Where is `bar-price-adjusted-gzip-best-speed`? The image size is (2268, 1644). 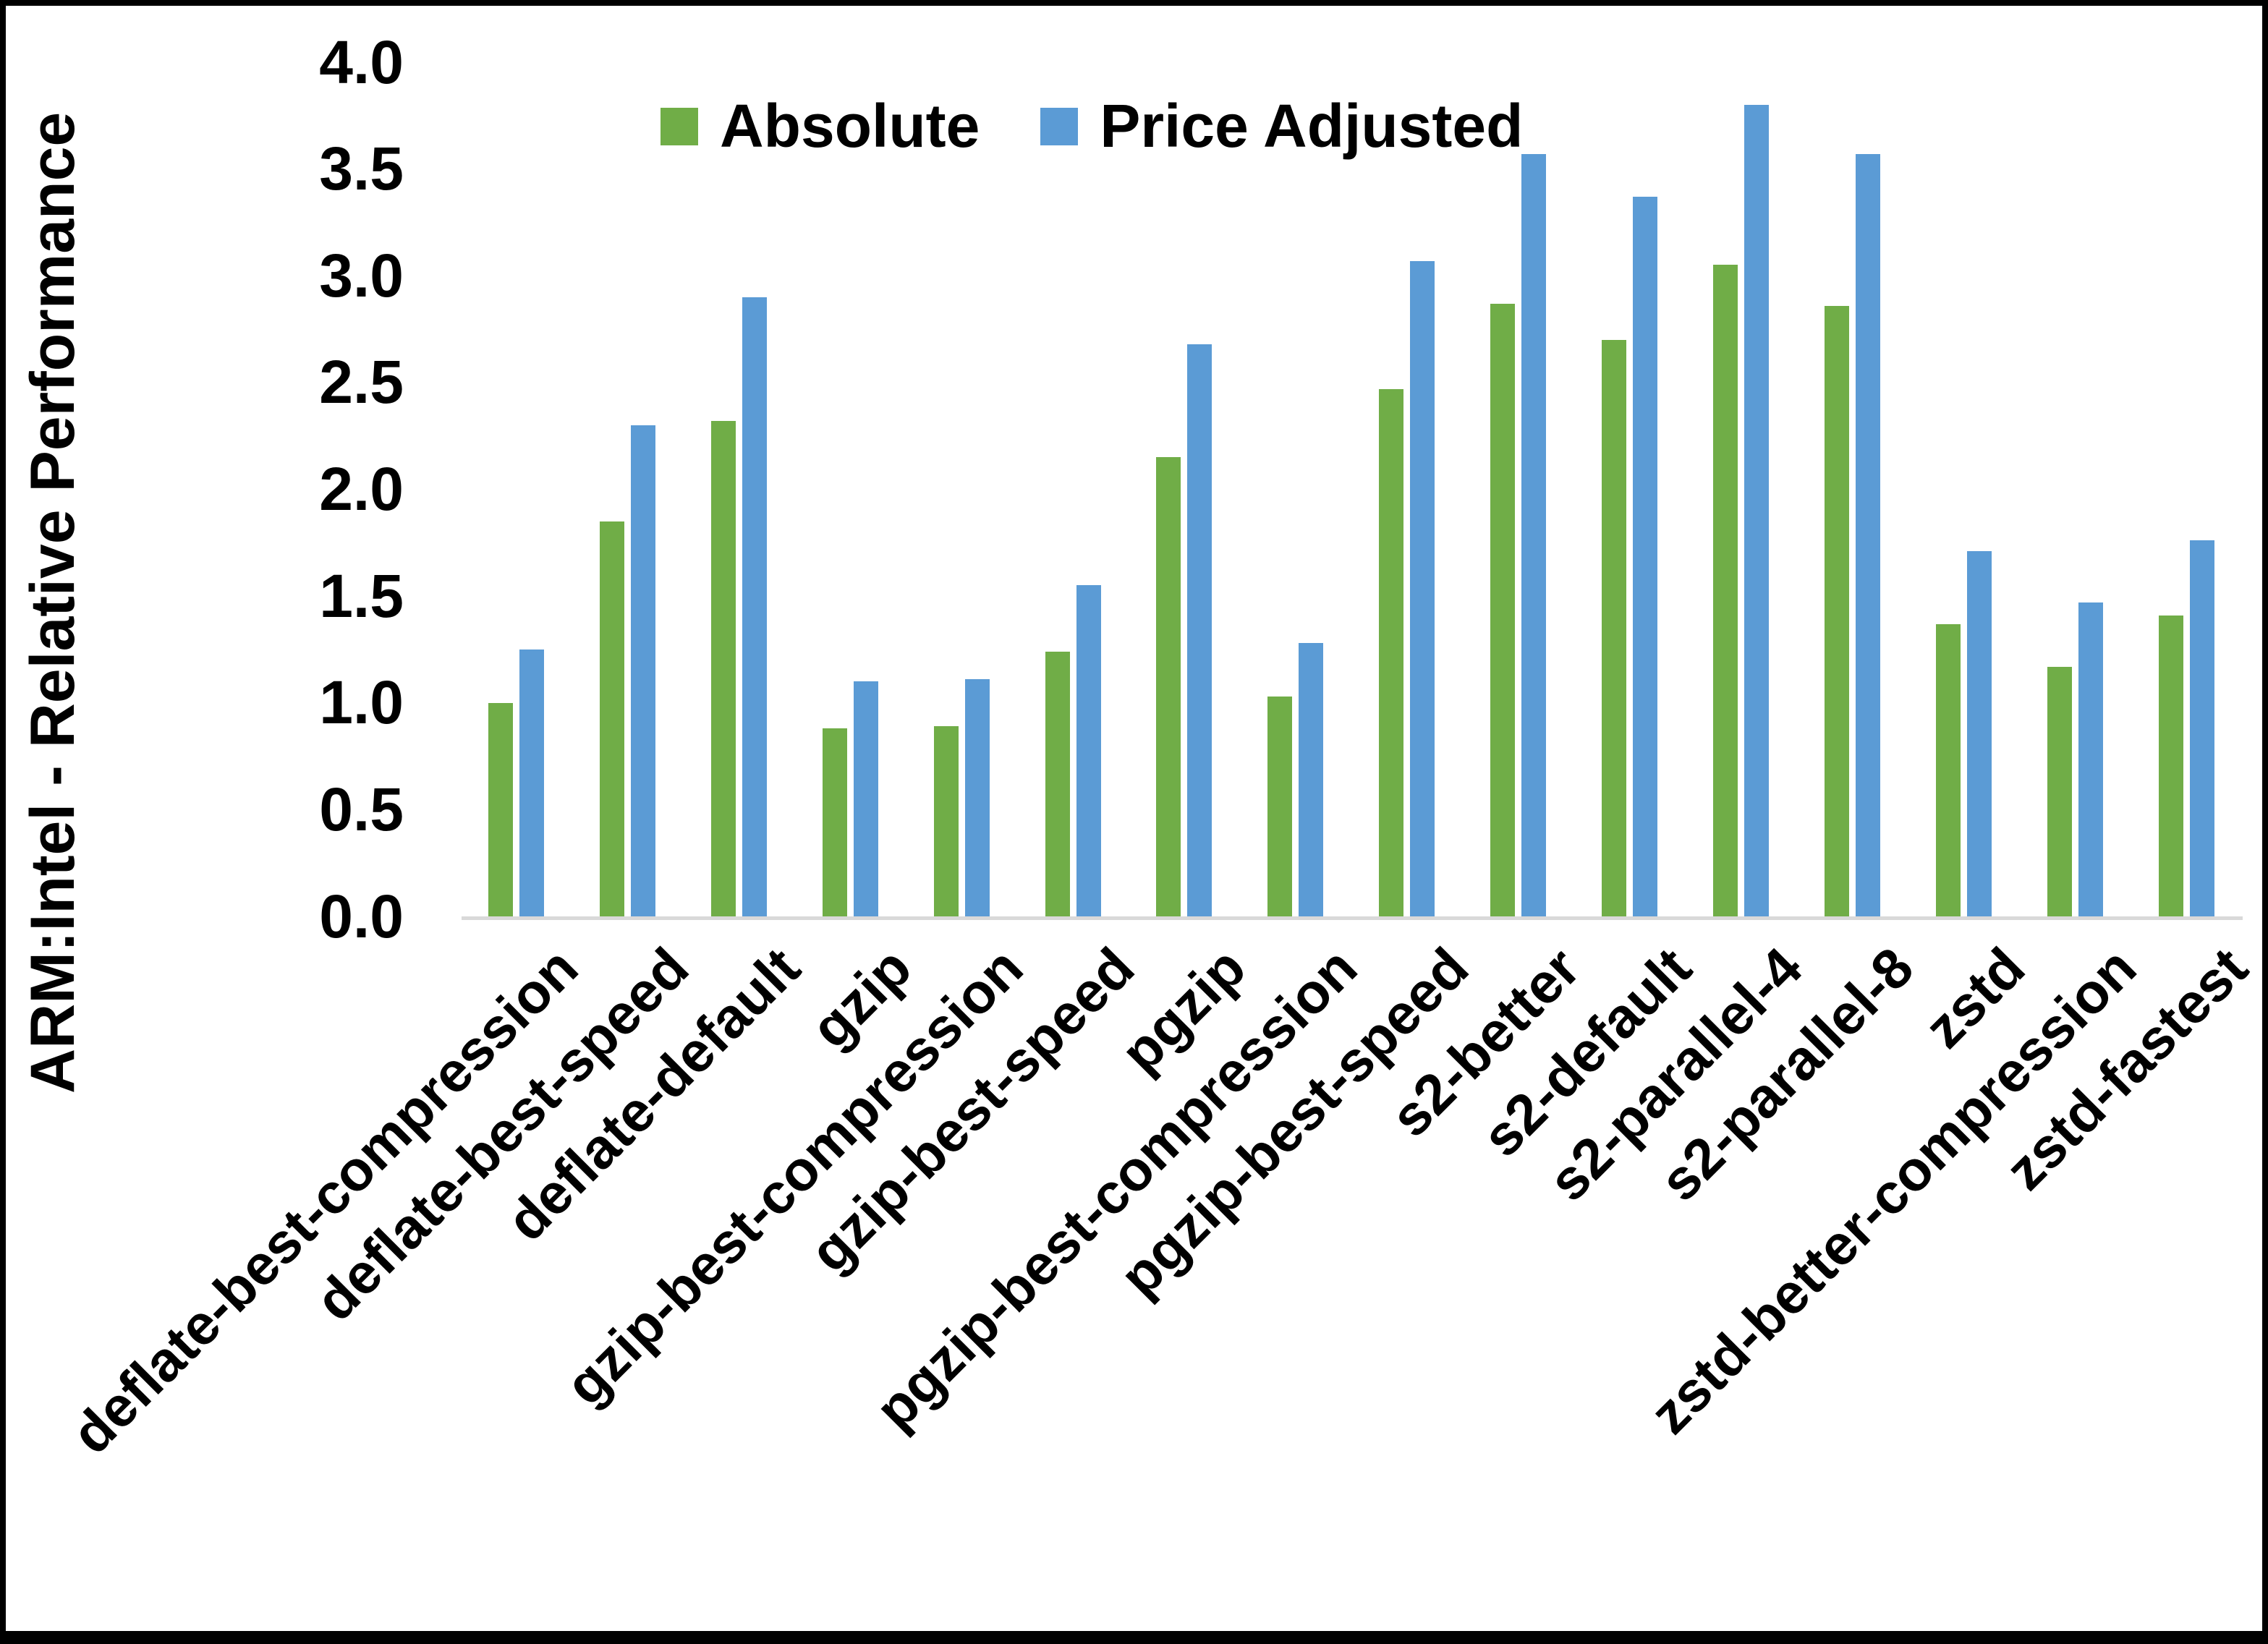
bar-price-adjusted-gzip-best-speed is located at coordinates (1088, 750).